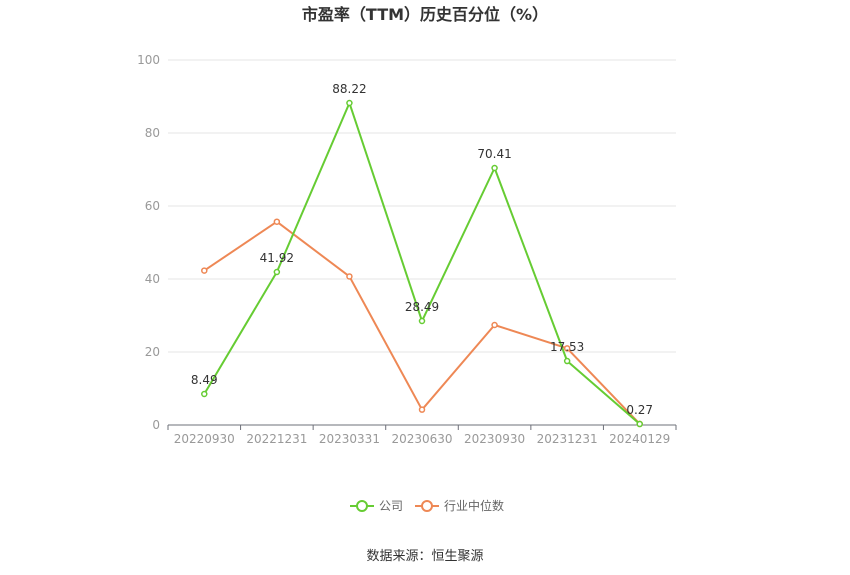  I want to click on y-tick-label: 20, so click(152, 352).